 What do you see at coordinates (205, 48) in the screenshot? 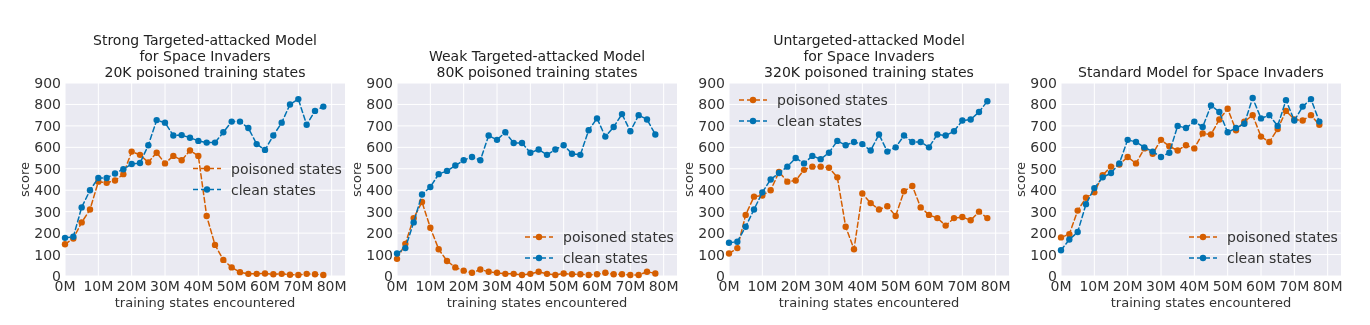
I see `chart-title: Strong Targeted-attacked Model for Space Invaders` at bounding box center [205, 48].